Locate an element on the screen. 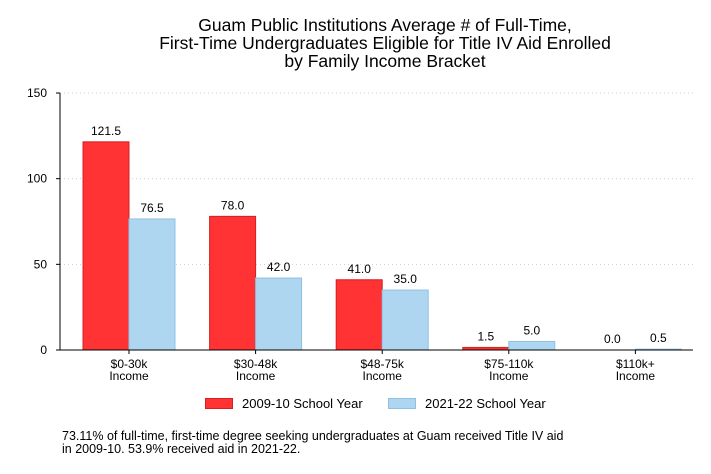 The image size is (711, 474). y-tick-label-3: 150 is located at coordinates (37, 93).